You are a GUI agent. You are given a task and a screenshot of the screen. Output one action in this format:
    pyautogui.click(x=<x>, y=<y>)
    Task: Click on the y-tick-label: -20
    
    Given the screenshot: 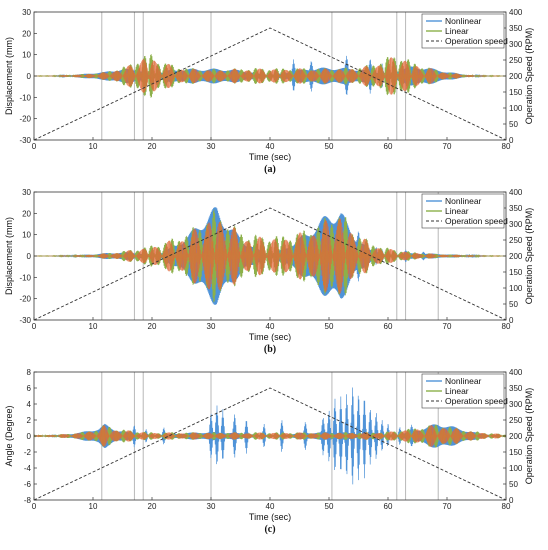 What is the action you would take?
    pyautogui.click(x=25, y=119)
    